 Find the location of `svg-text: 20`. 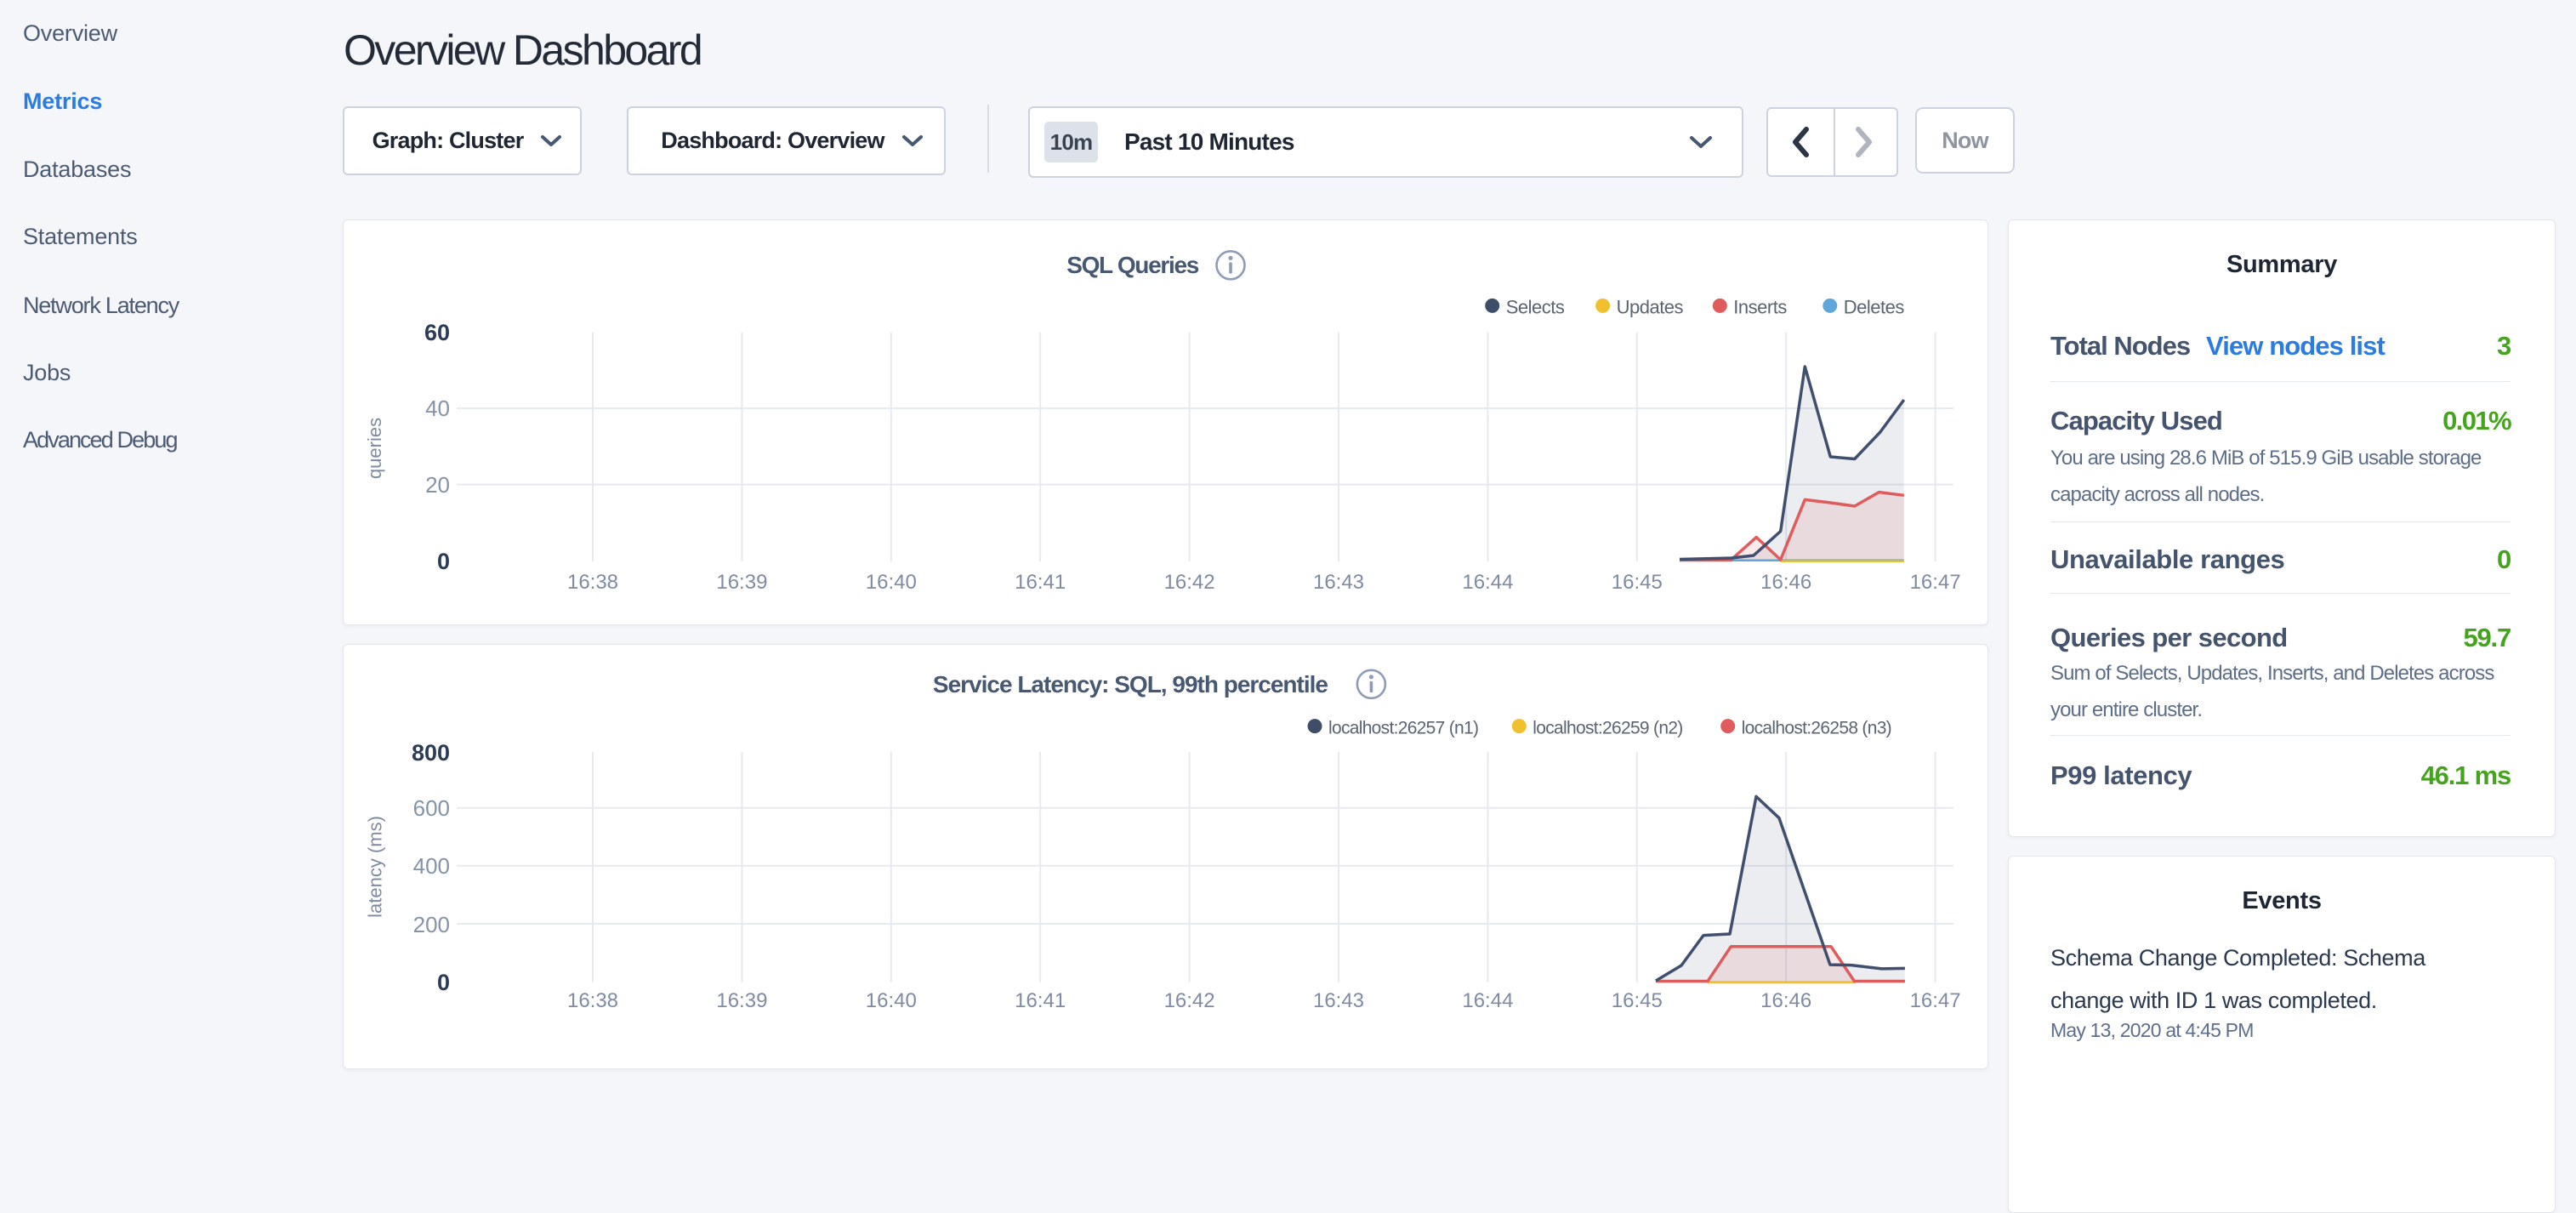

svg-text: 20 is located at coordinates (437, 485).